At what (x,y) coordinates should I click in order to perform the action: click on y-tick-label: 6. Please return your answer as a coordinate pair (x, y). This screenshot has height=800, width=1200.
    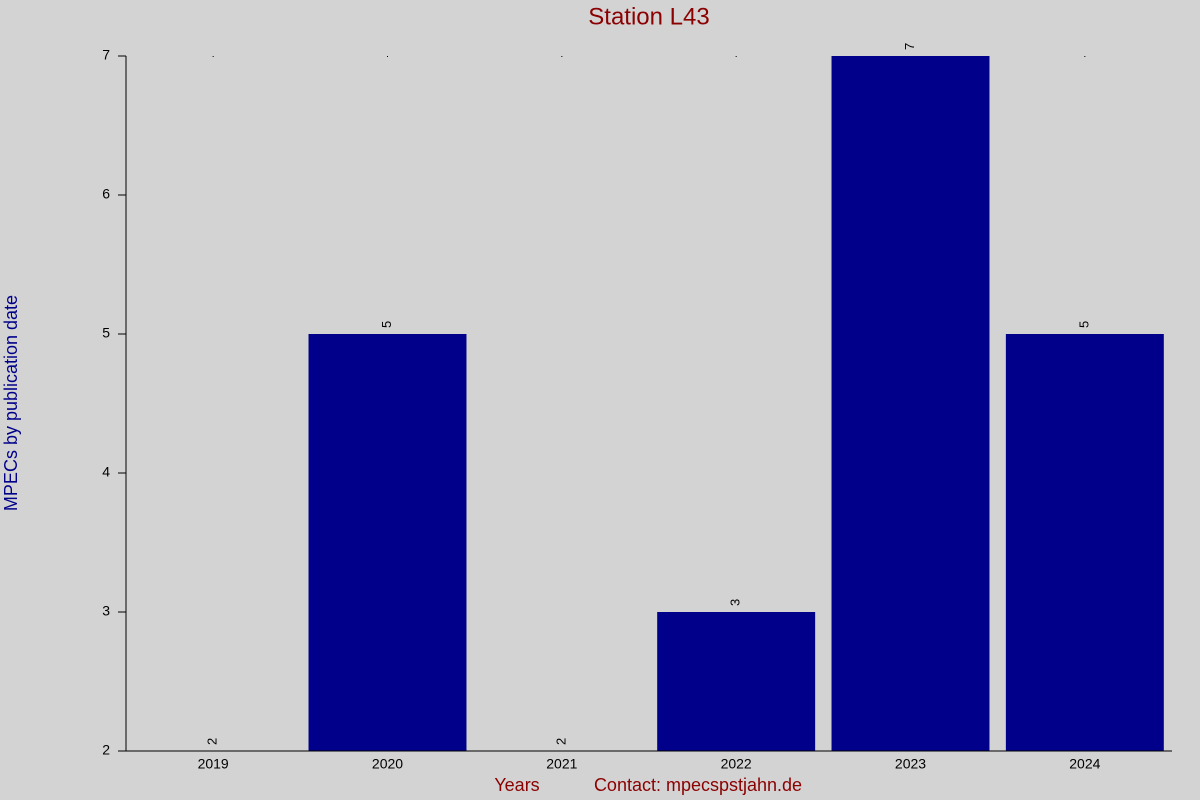
    Looking at the image, I should click on (106, 194).